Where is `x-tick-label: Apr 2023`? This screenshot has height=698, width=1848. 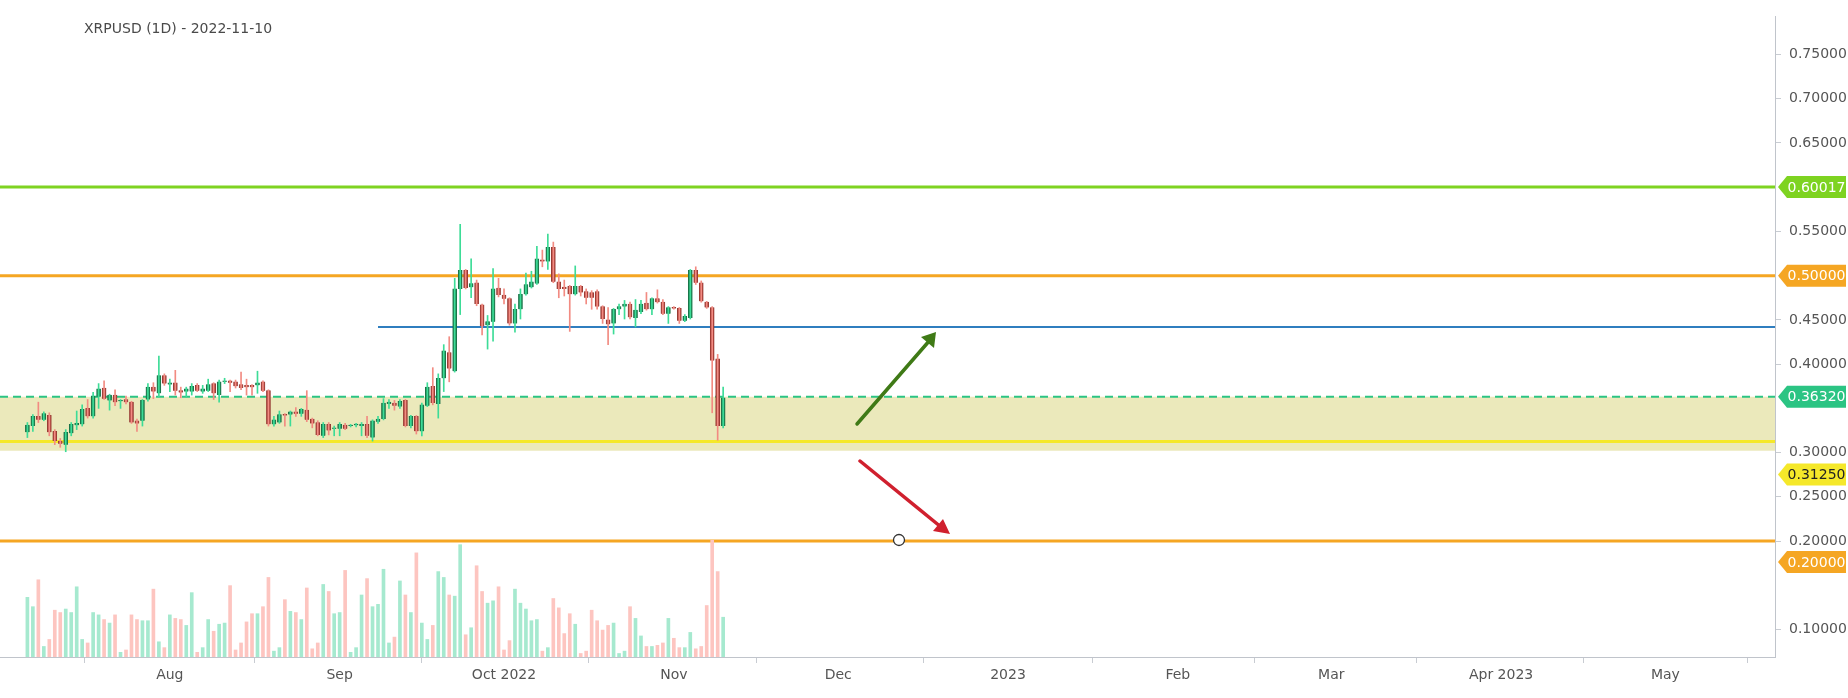
x-tick-label: Apr 2023 is located at coordinates (1501, 674).